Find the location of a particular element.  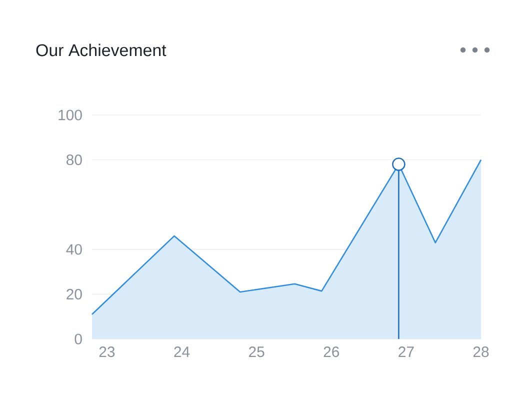

y-tick-label: 20 is located at coordinates (74, 294).